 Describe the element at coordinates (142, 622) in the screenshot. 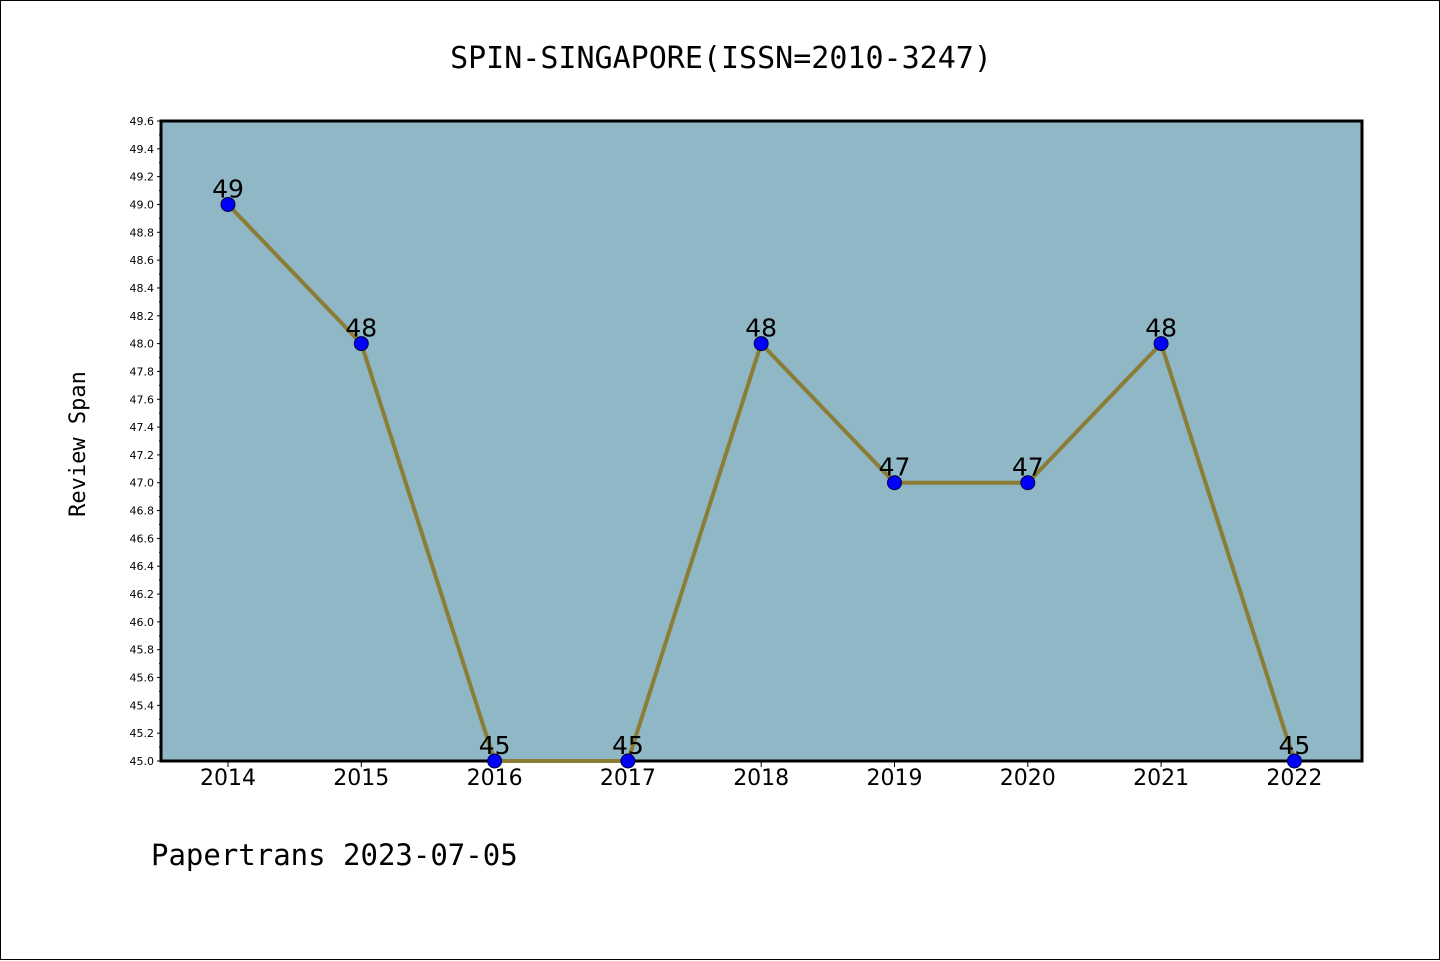

I see `y-tick-label: 46.0` at that location.